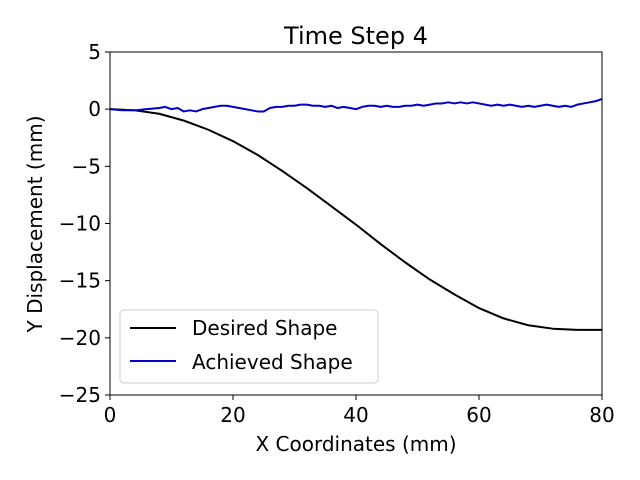  What do you see at coordinates (80, 395) in the screenshot?
I see `y-tick-label: −25` at bounding box center [80, 395].